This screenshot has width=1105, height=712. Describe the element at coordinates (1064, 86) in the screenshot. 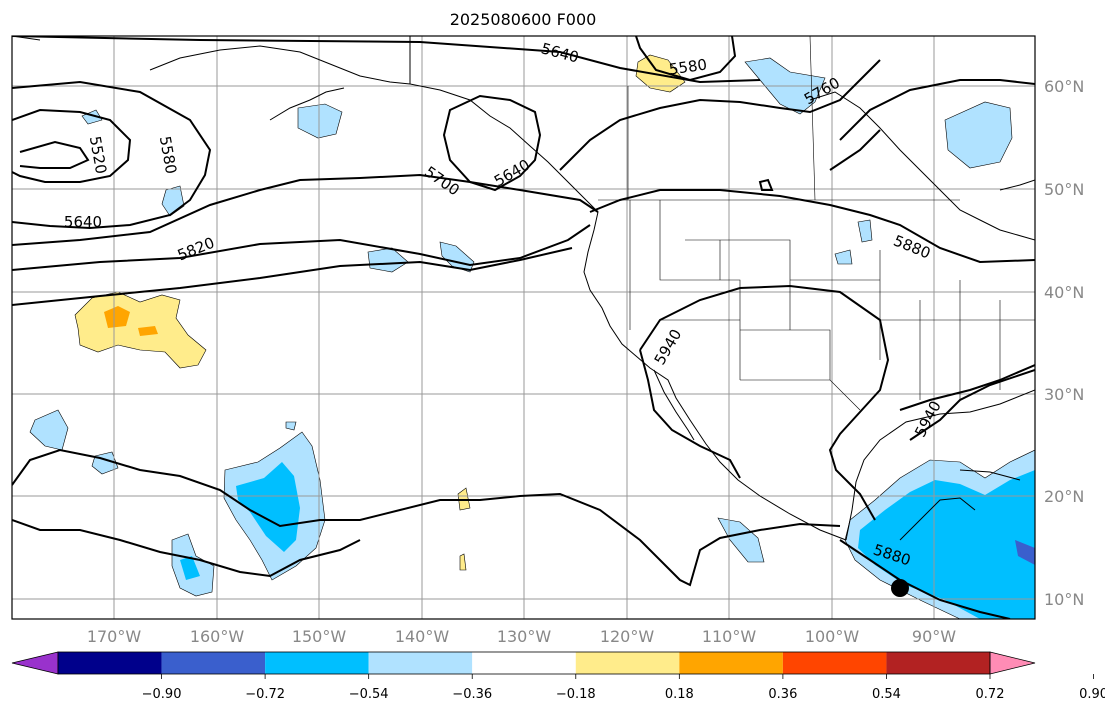

I see `lat-tick-label: 60°N` at that location.